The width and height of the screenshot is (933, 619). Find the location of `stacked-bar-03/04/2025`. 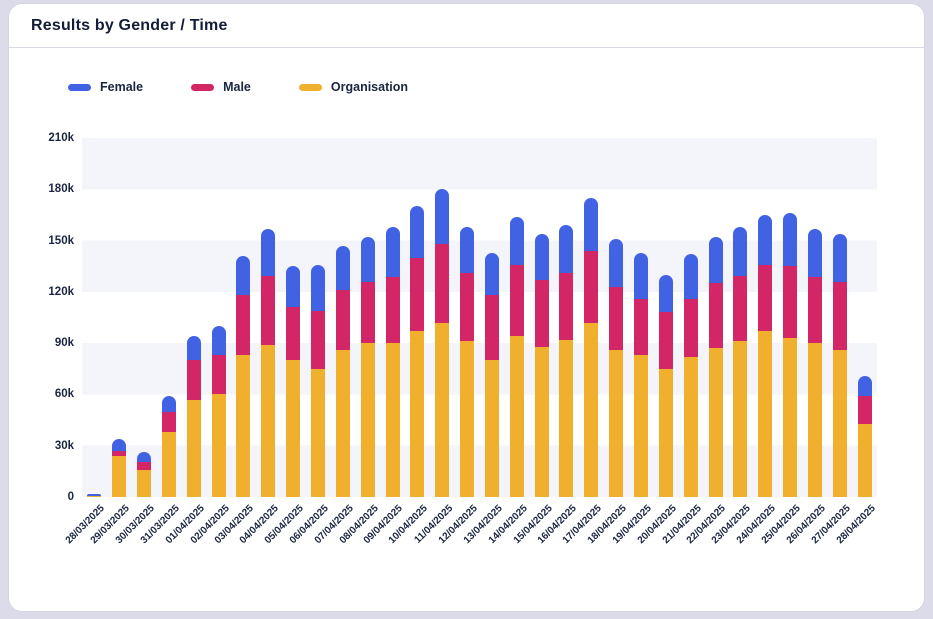

stacked-bar-03/04/2025 is located at coordinates (243, 376).